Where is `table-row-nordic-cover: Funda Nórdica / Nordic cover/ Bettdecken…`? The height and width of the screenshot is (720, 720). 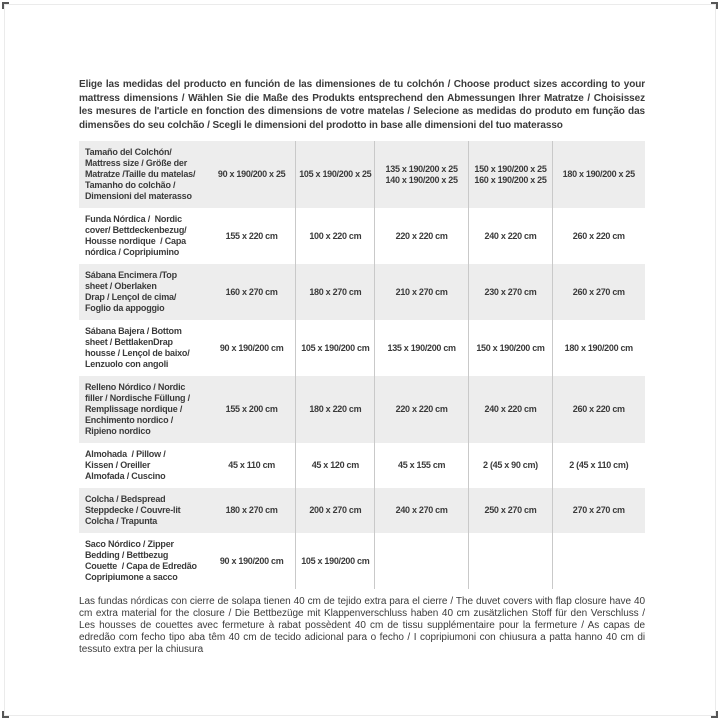 table-row-nordic-cover: Funda Nórdica / Nordic cover/ Bettdecken… is located at coordinates (362, 236).